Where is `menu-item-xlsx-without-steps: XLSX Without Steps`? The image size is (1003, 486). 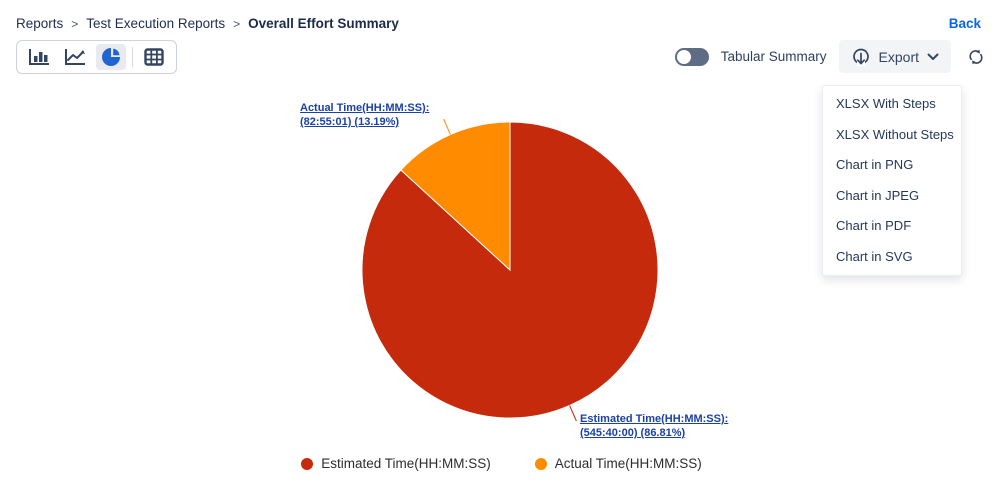
menu-item-xlsx-without-steps: XLSX Without Steps is located at coordinates (895, 134).